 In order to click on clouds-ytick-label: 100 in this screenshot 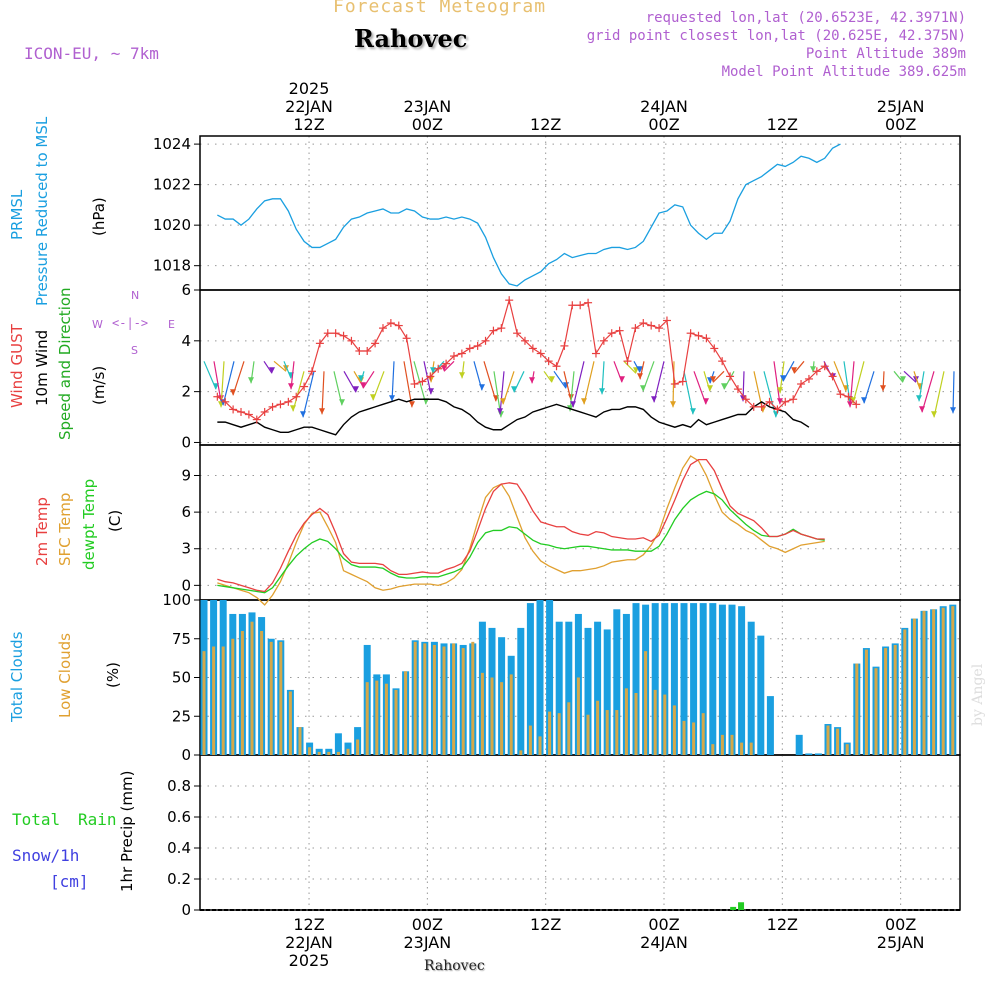, I will do `click(176, 600)`.